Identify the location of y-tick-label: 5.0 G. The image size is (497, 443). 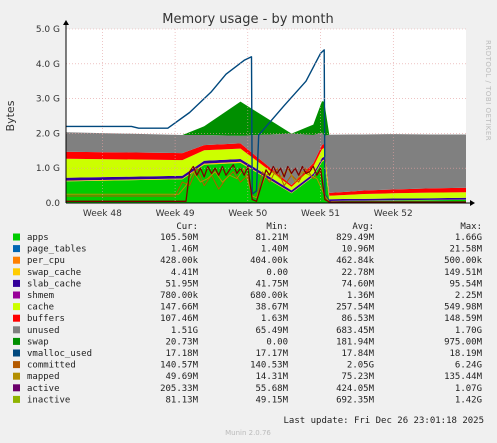
(48, 30).